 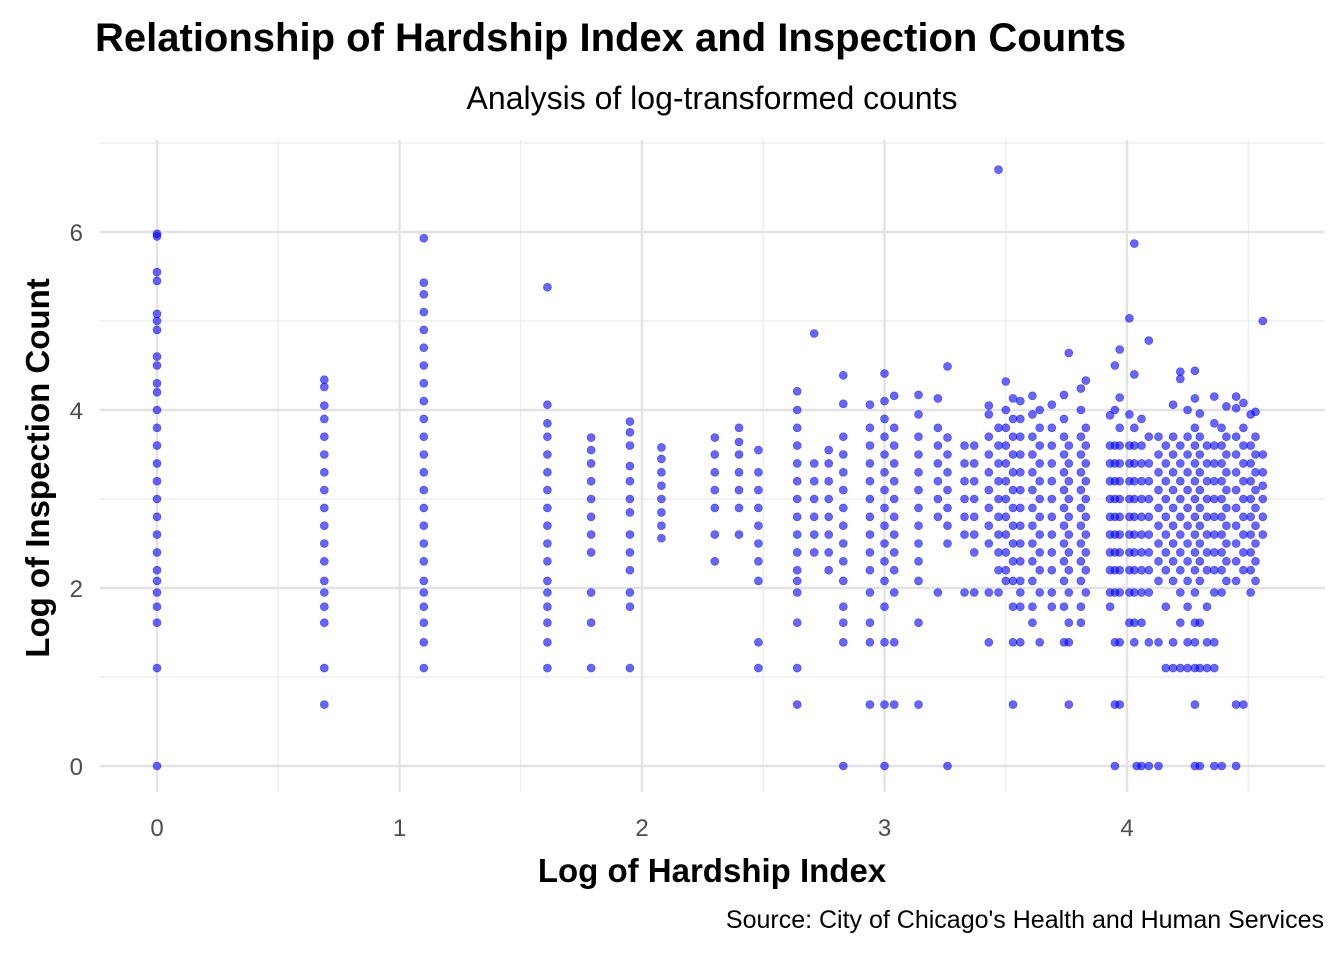 What do you see at coordinates (76, 589) in the screenshot?
I see `y-tick-label: 2` at bounding box center [76, 589].